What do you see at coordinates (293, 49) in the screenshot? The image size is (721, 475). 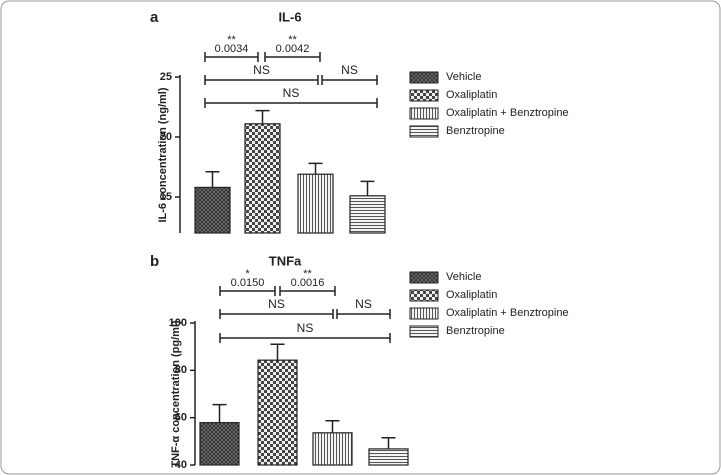 I see `p-value: 0.0042` at bounding box center [293, 49].